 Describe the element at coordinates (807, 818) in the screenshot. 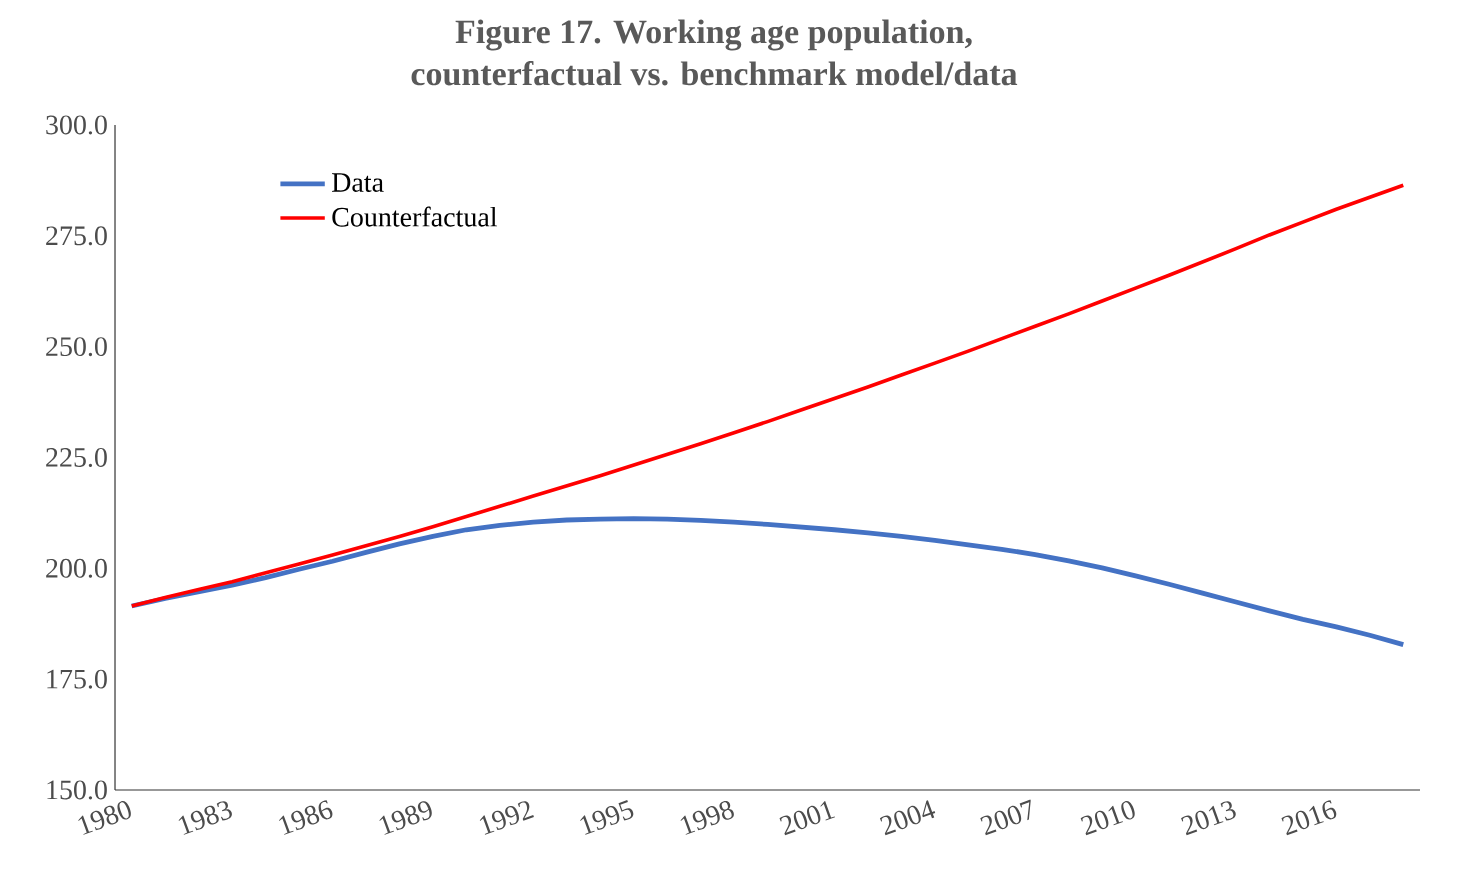

I see `x-tick-label: 2001` at that location.